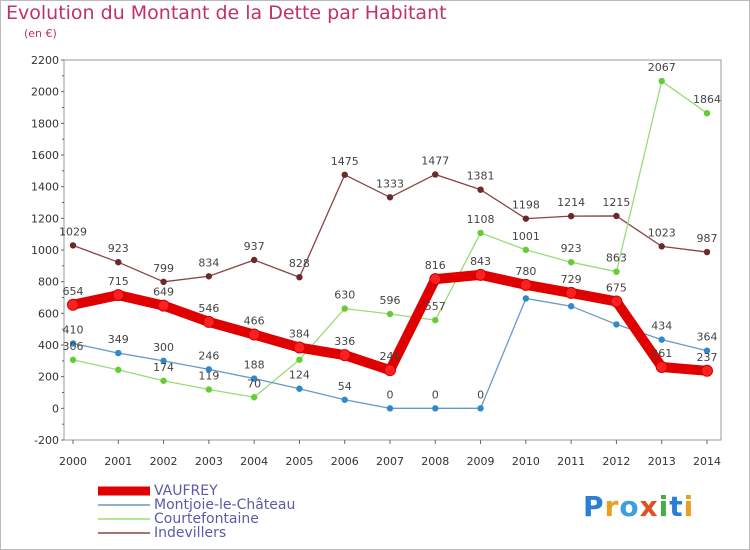 This screenshot has height=550, width=750. I want to click on legend-label-montjoie: Montjoie-le-Château, so click(225, 505).